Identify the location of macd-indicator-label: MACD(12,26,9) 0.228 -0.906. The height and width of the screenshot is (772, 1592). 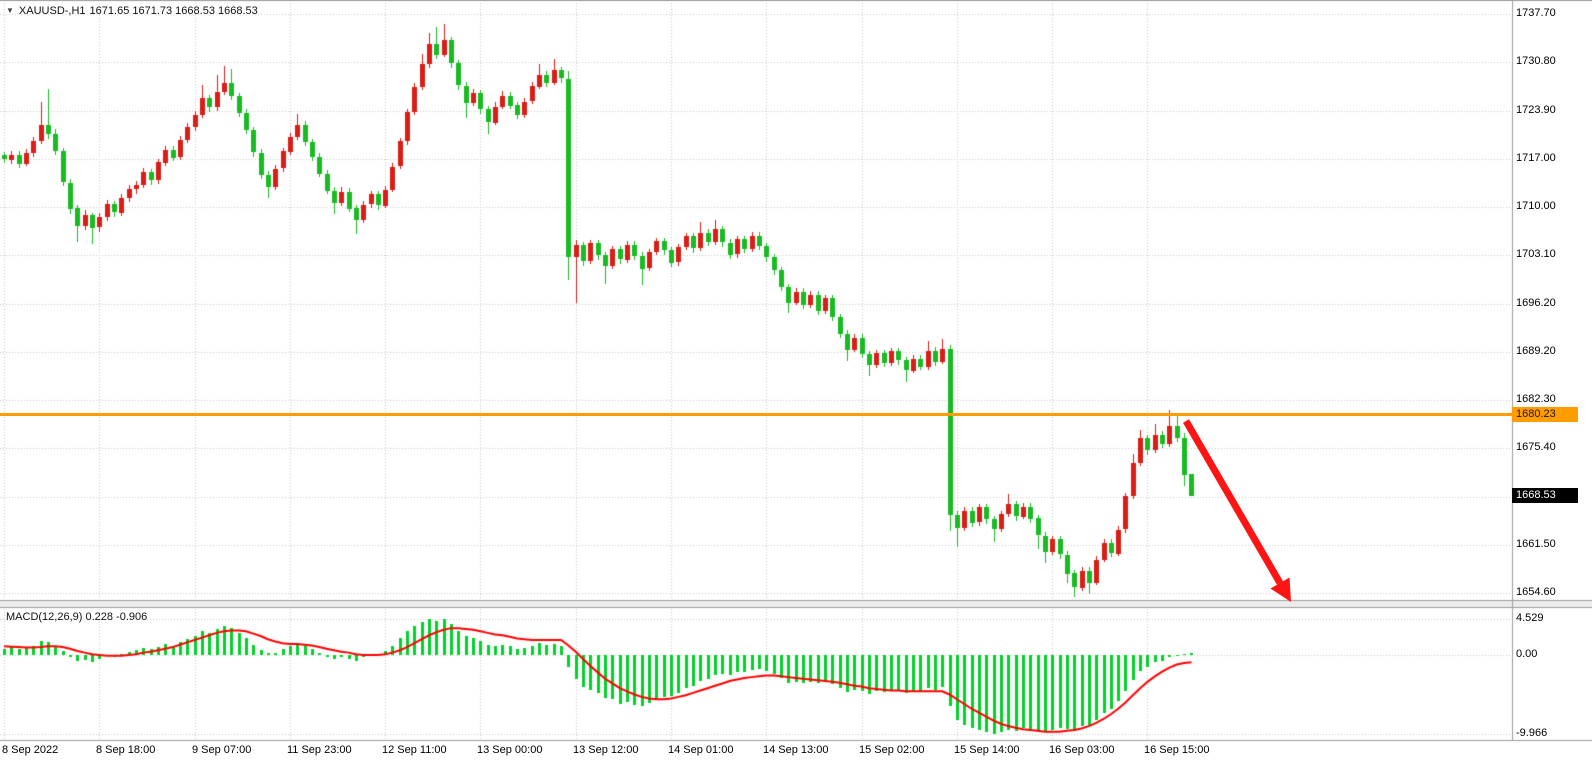
(77, 617).